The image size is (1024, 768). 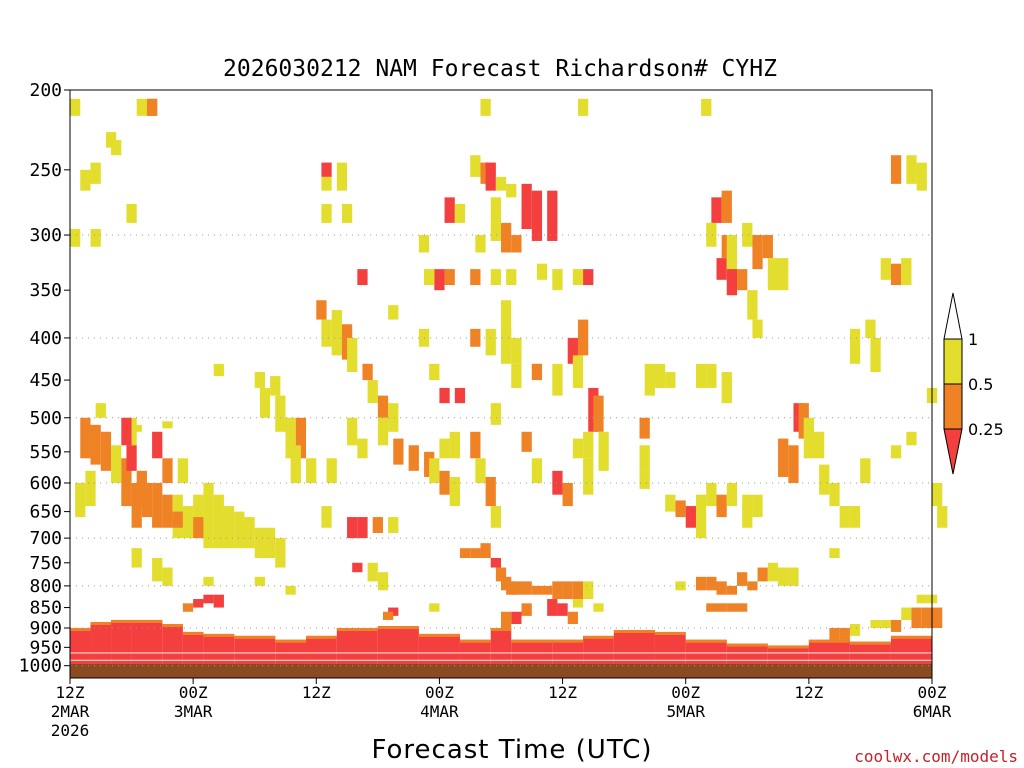 I want to click on y-tick-label: 1000, so click(x=40, y=666).